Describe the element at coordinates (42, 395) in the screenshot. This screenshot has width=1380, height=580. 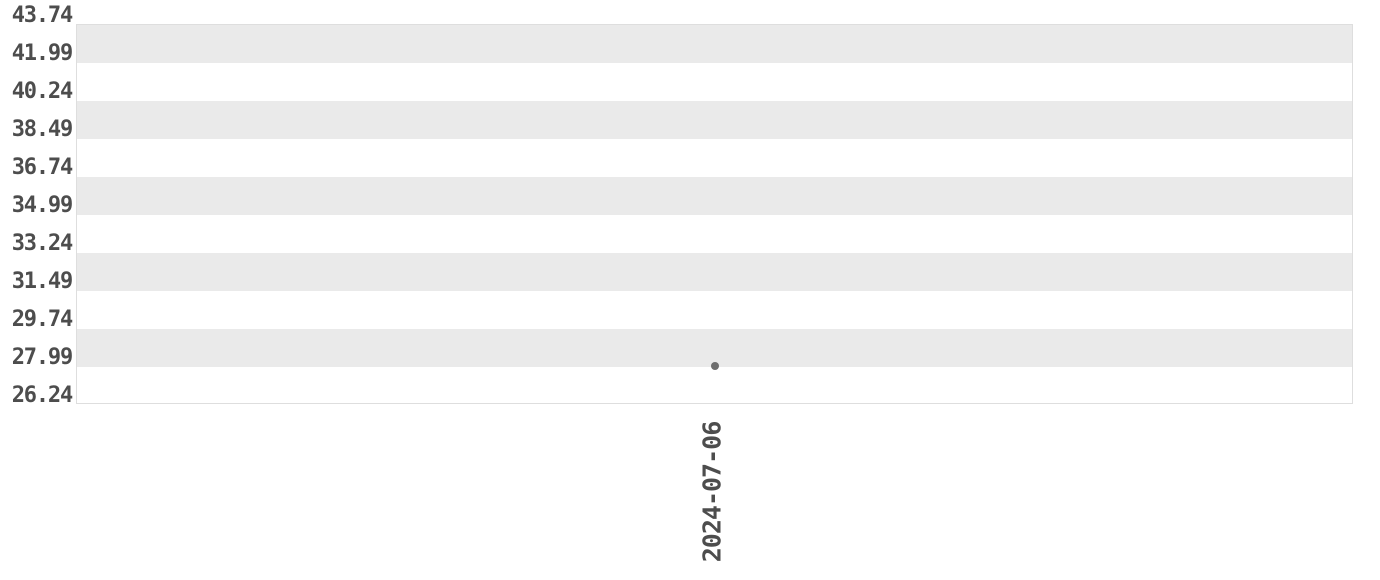
I see `y-axis-tick-label: 26.24` at that location.